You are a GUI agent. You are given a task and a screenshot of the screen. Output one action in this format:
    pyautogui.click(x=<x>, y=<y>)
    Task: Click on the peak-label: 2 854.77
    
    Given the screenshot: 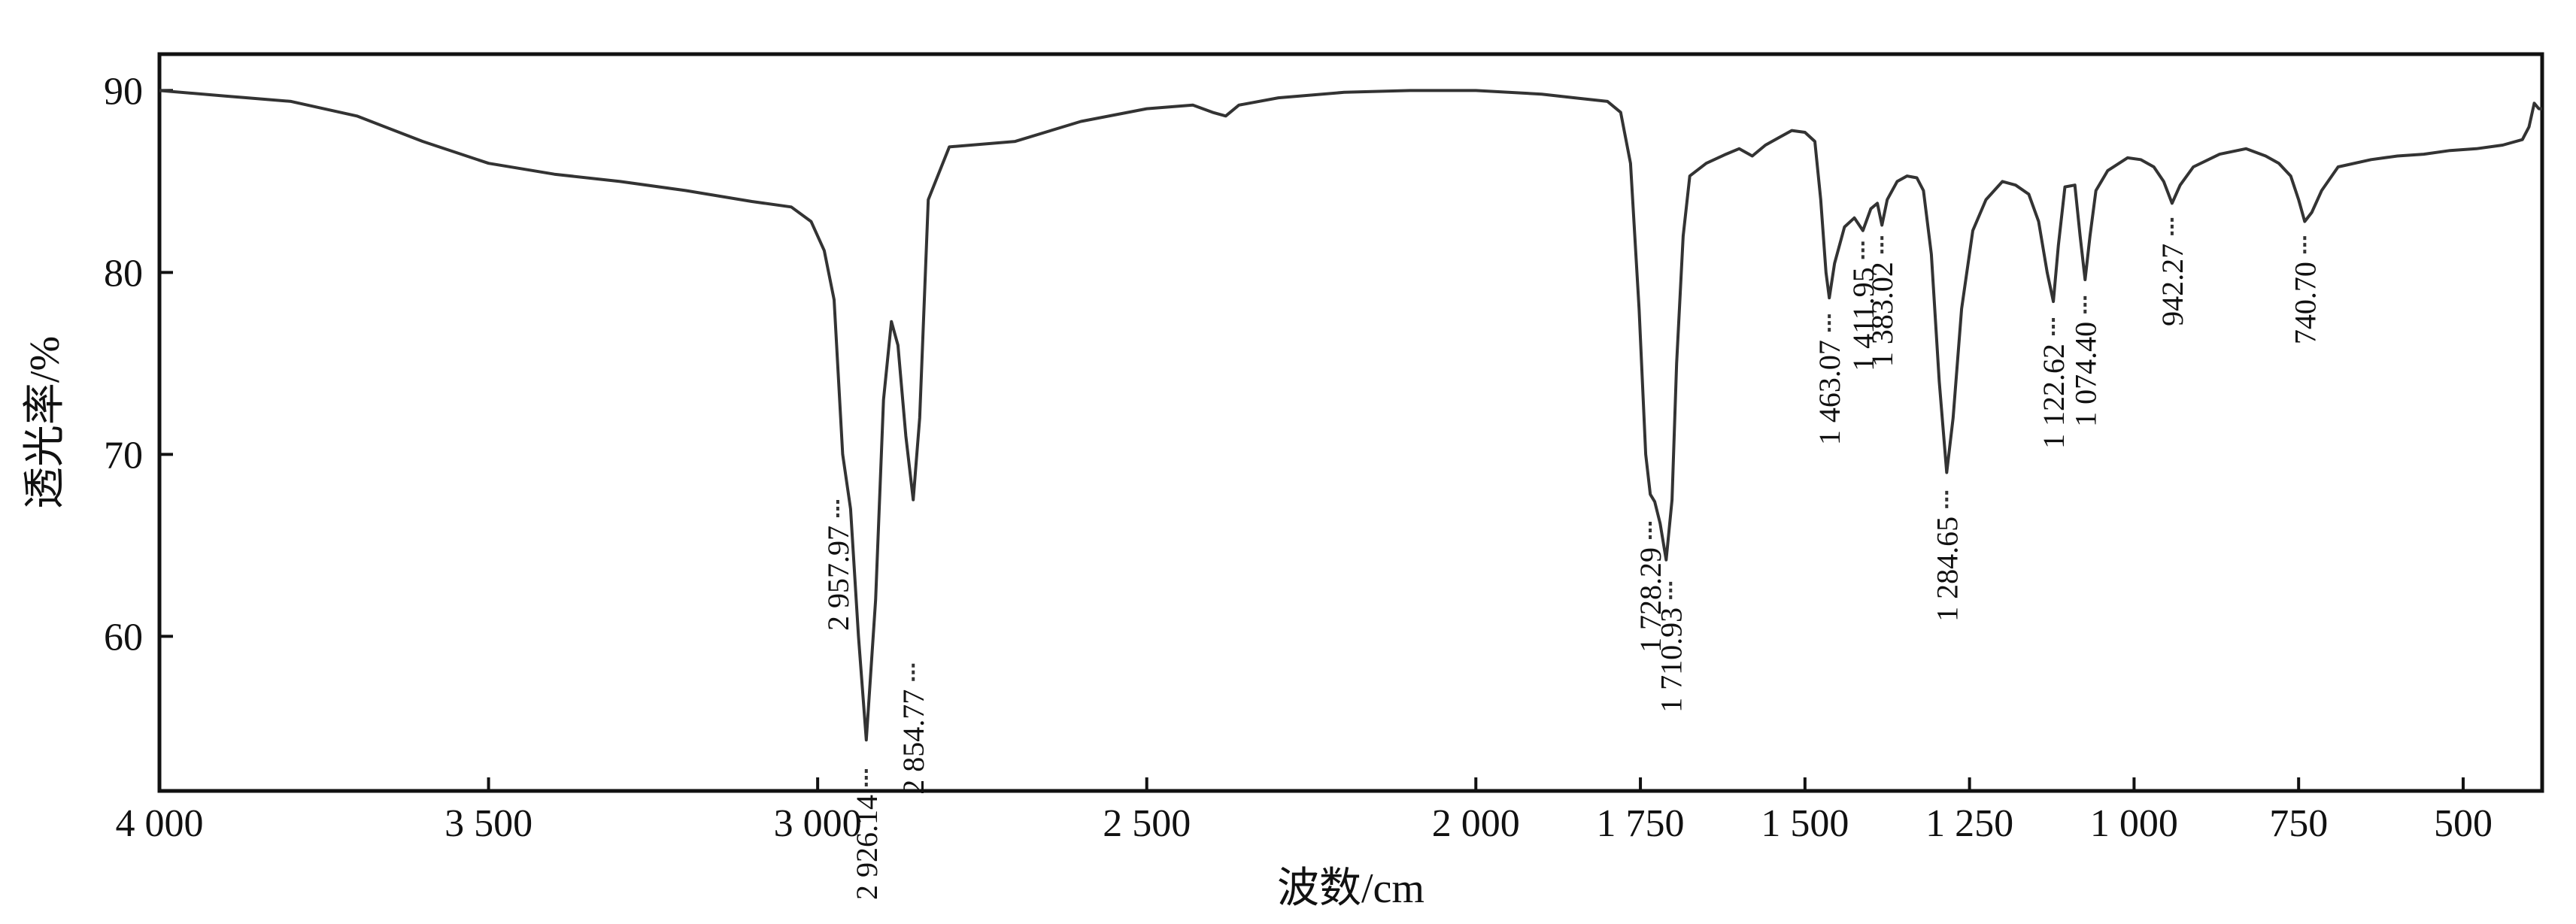 What is the action you would take?
    pyautogui.click(x=913, y=742)
    